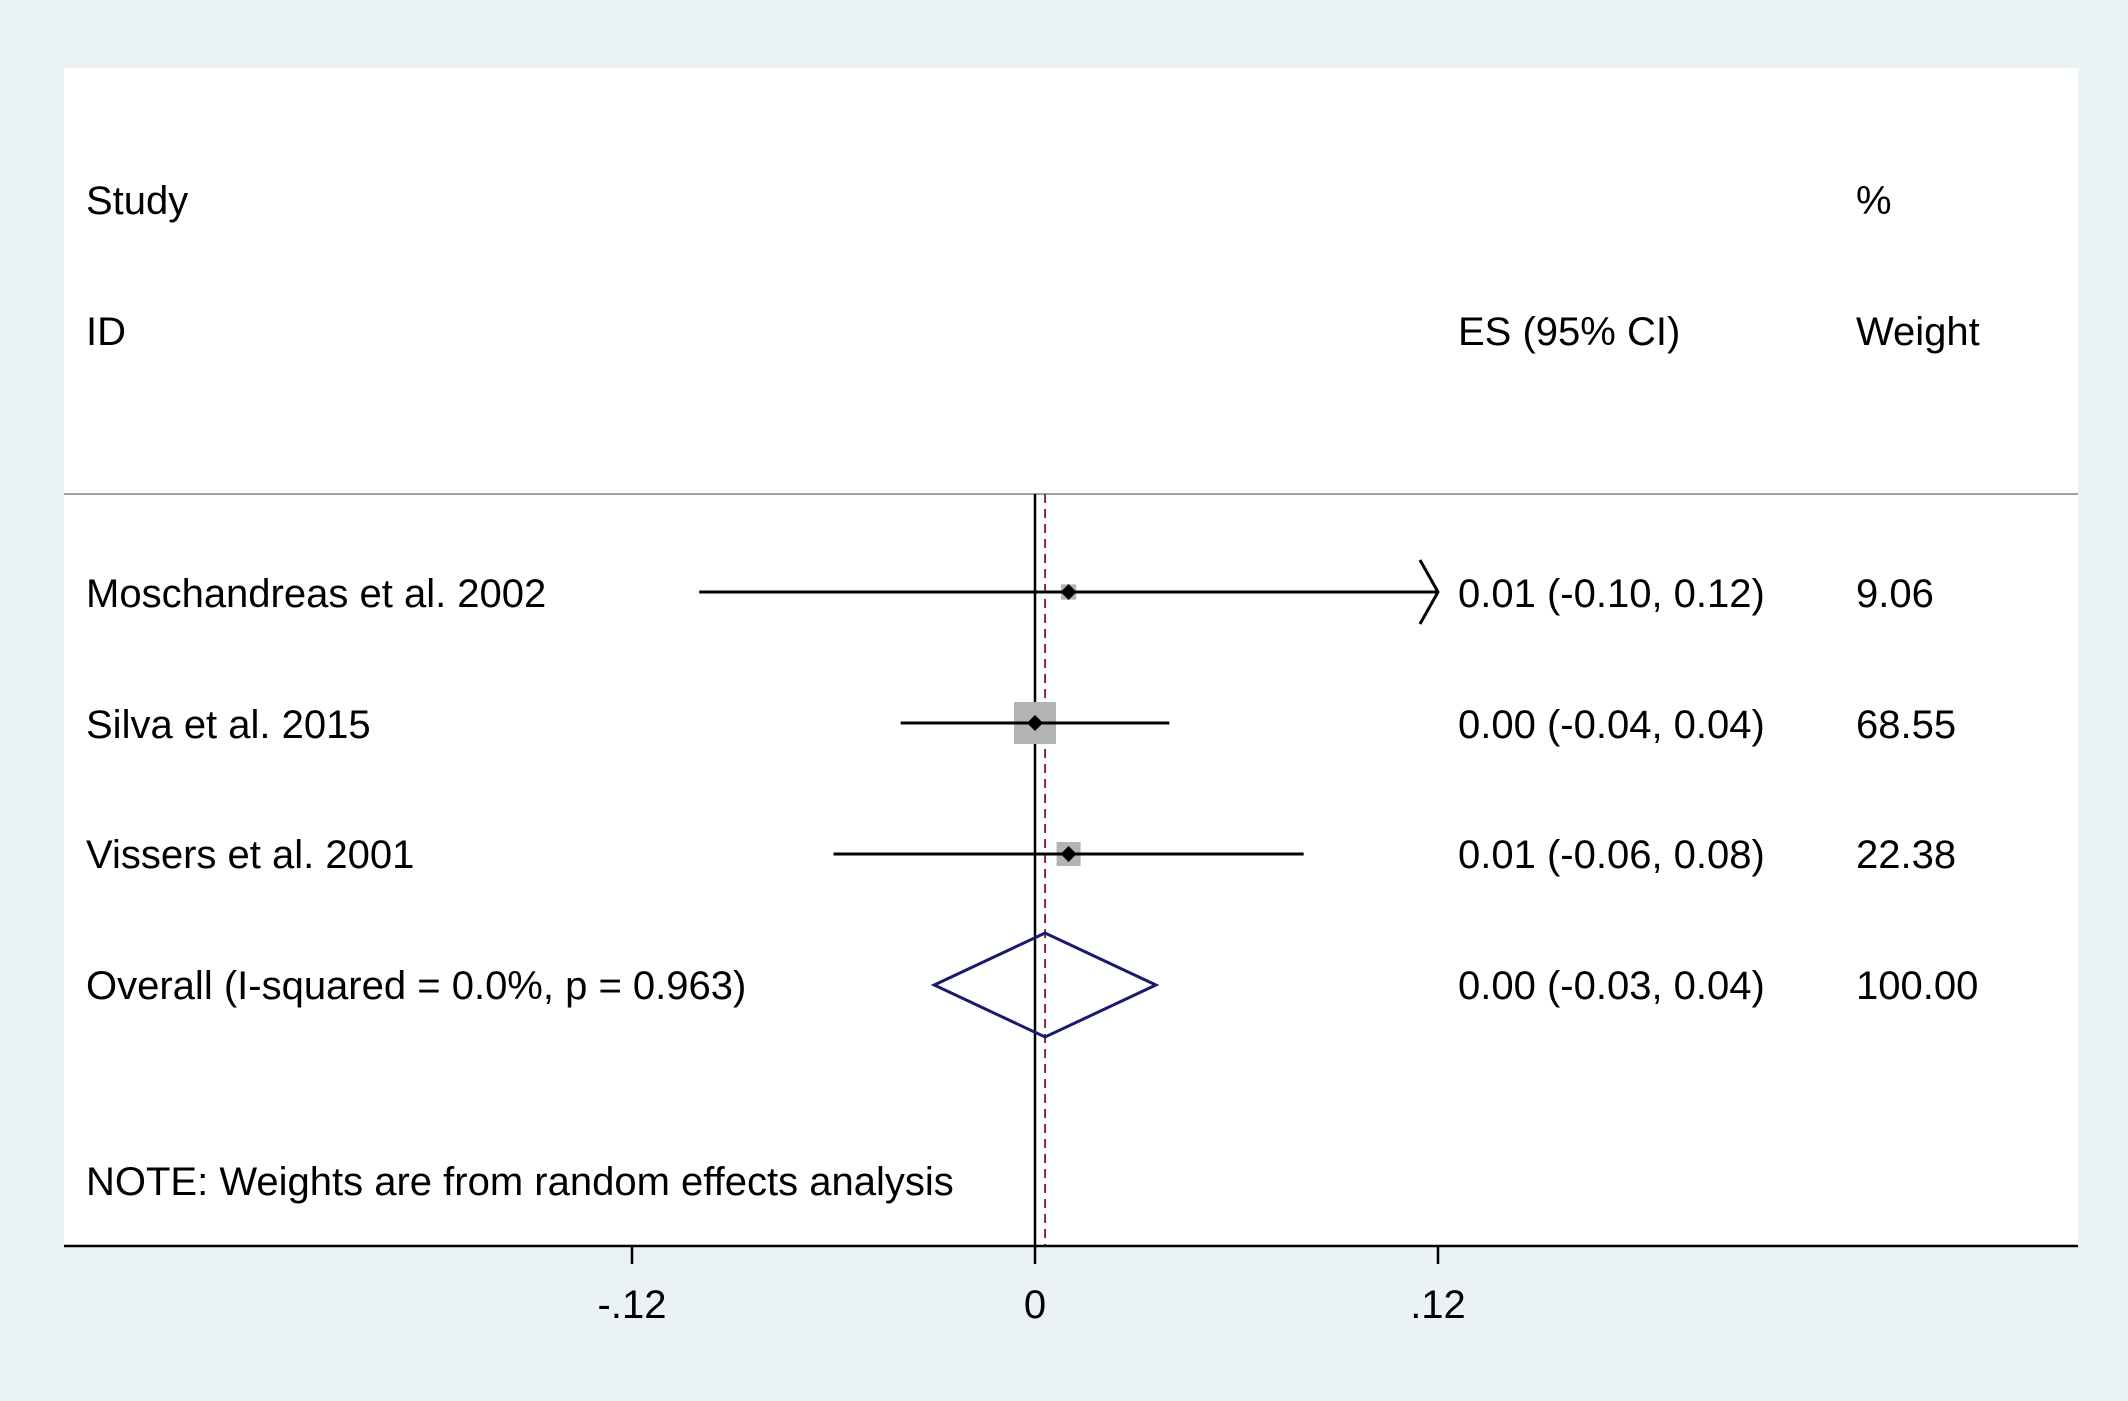  Describe the element at coordinates (1874, 201) in the screenshot. I see `header-percent: %` at that location.